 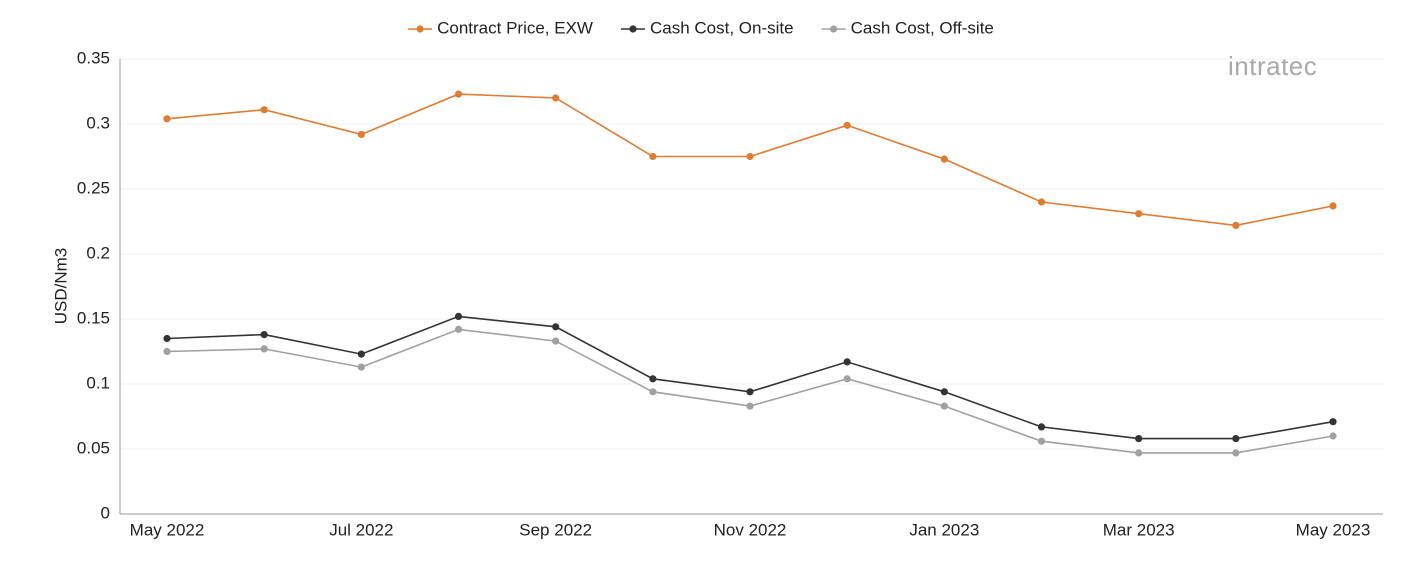 I want to click on legend-label: Cash Cost, On-site, so click(x=722, y=27).